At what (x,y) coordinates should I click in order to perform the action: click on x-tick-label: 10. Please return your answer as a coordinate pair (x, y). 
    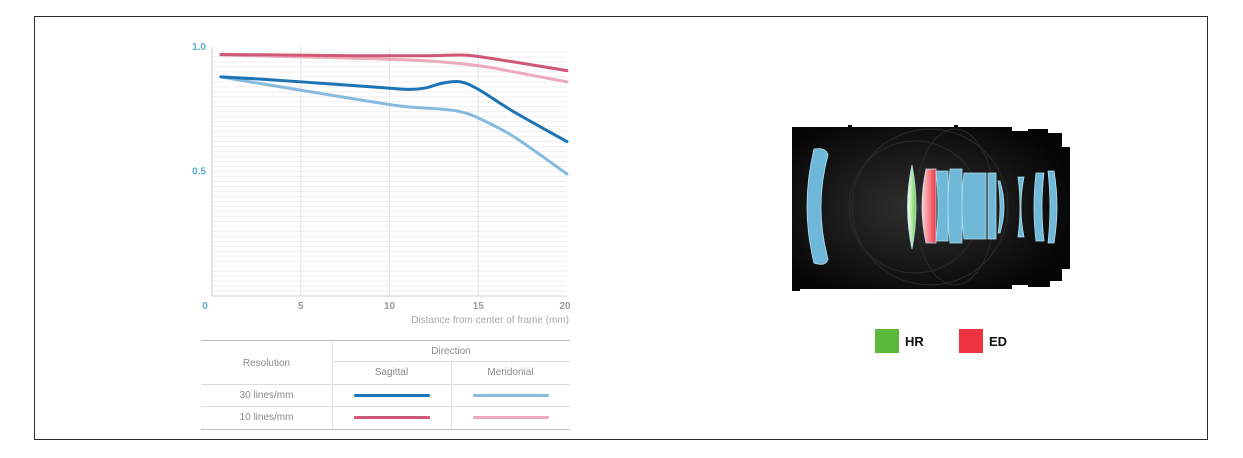
    Looking at the image, I should click on (390, 306).